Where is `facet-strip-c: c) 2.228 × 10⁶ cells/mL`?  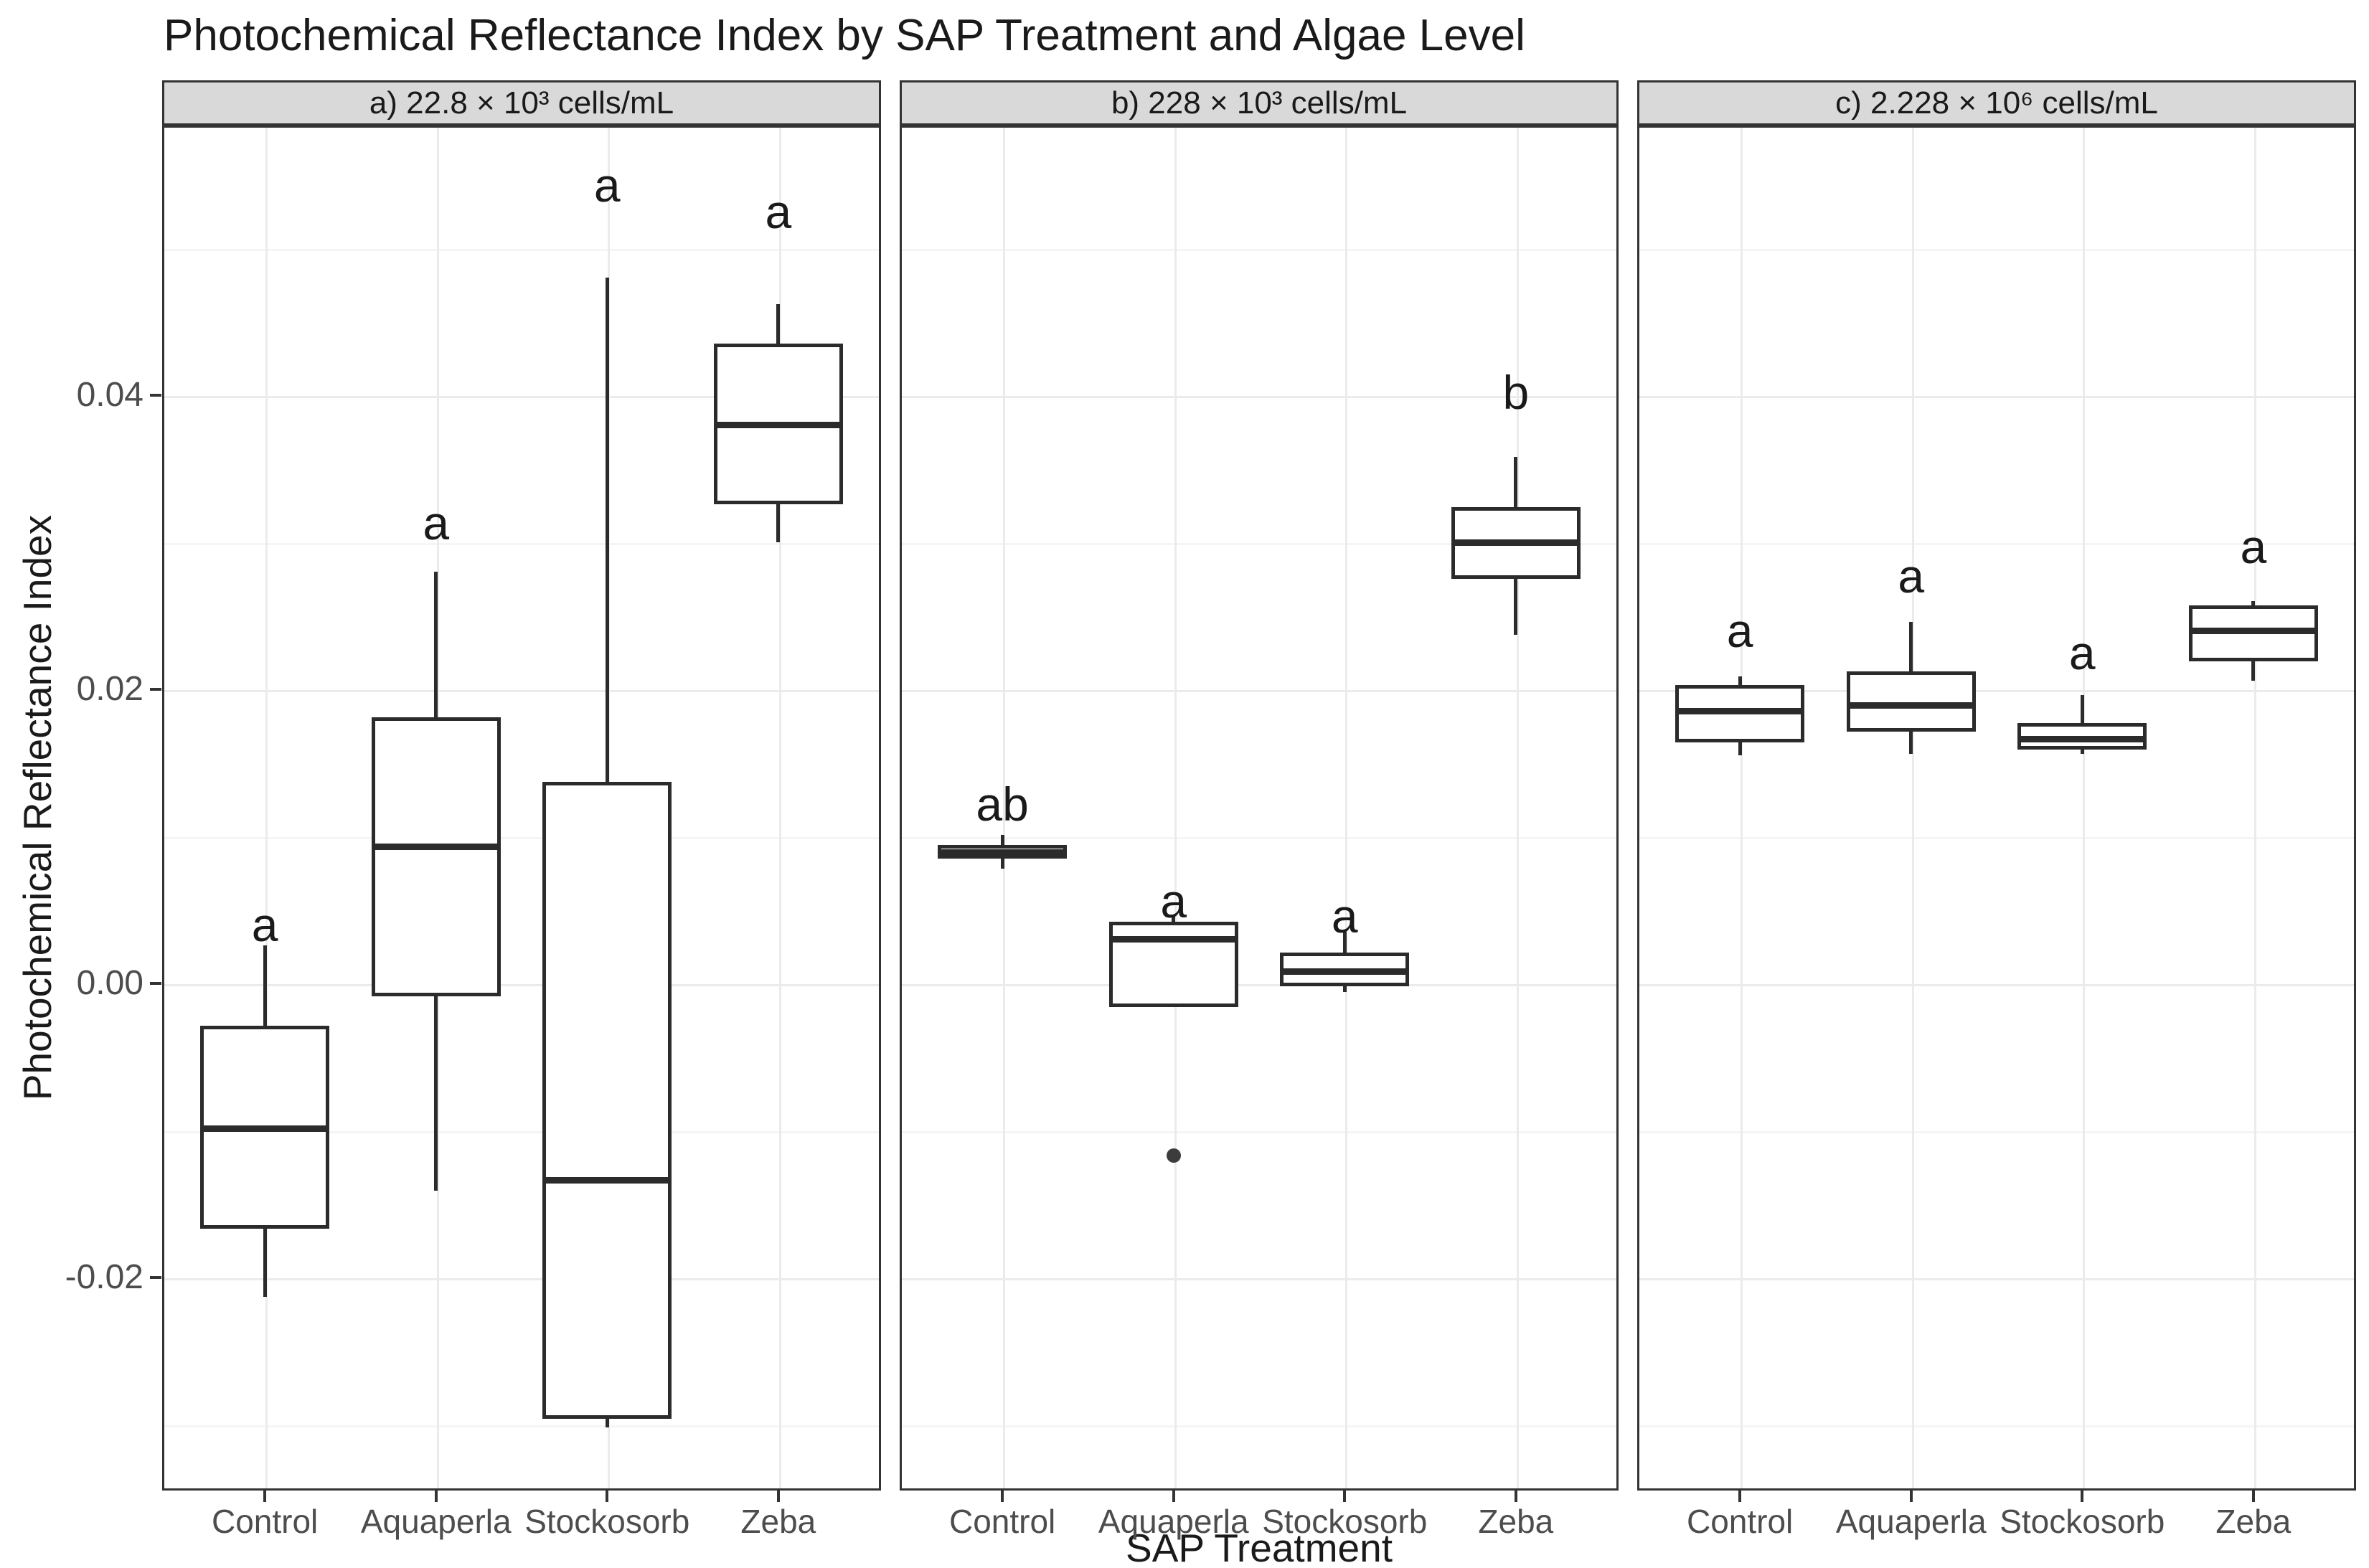 facet-strip-c: c) 2.228 × 10⁶ cells/mL is located at coordinates (1997, 103).